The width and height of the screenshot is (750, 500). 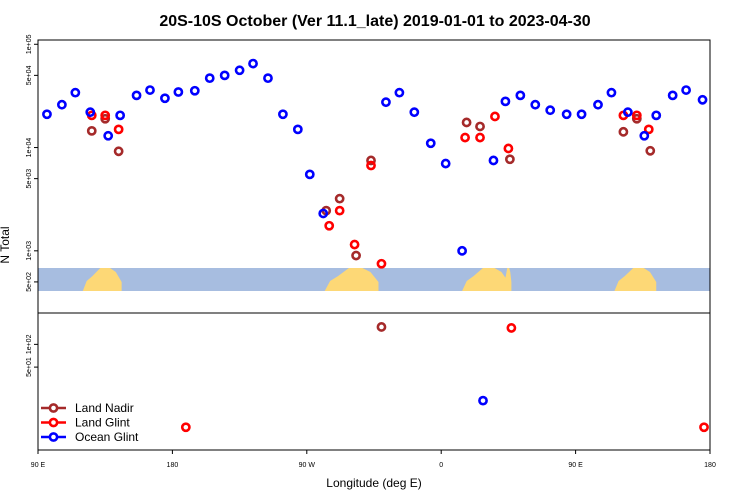 I want to click on y-tick-label: 5e+02, so click(x=29, y=282).